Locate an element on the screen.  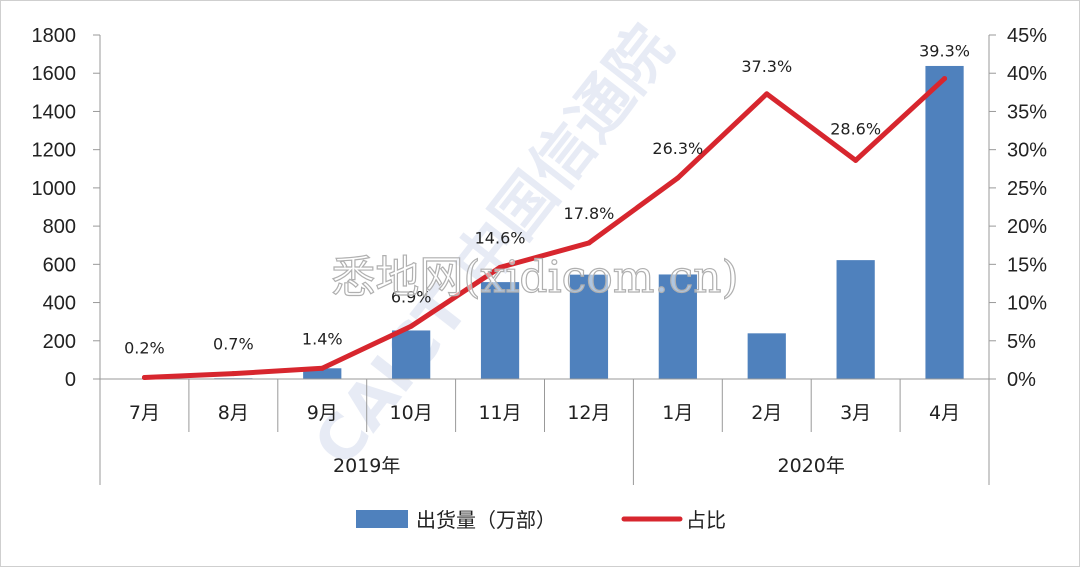
y-left-tick-label: 200 is located at coordinates (59, 342).